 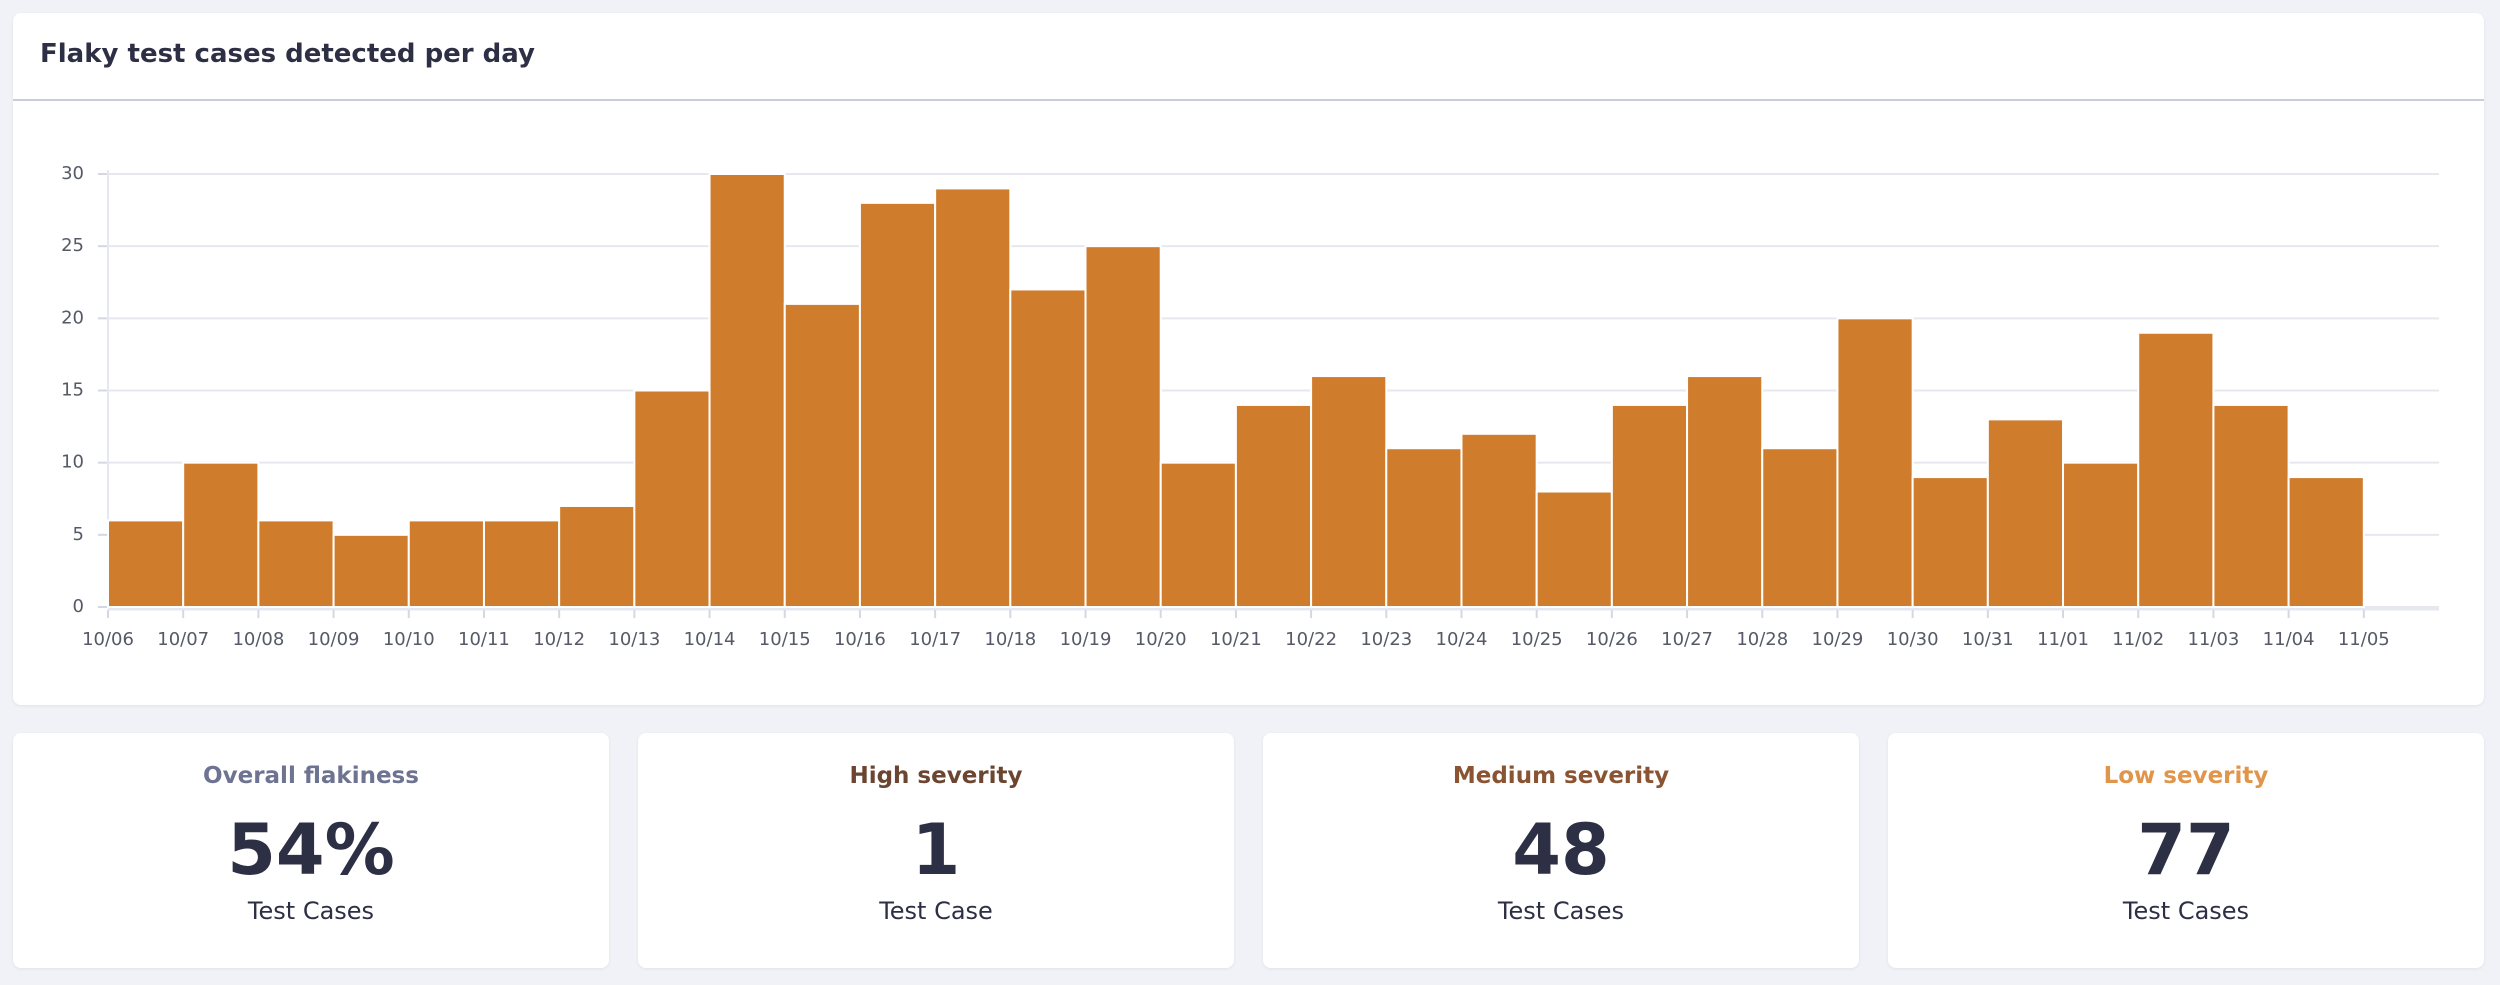 I want to click on x-tick-label: 10/20, so click(x=1161, y=639).